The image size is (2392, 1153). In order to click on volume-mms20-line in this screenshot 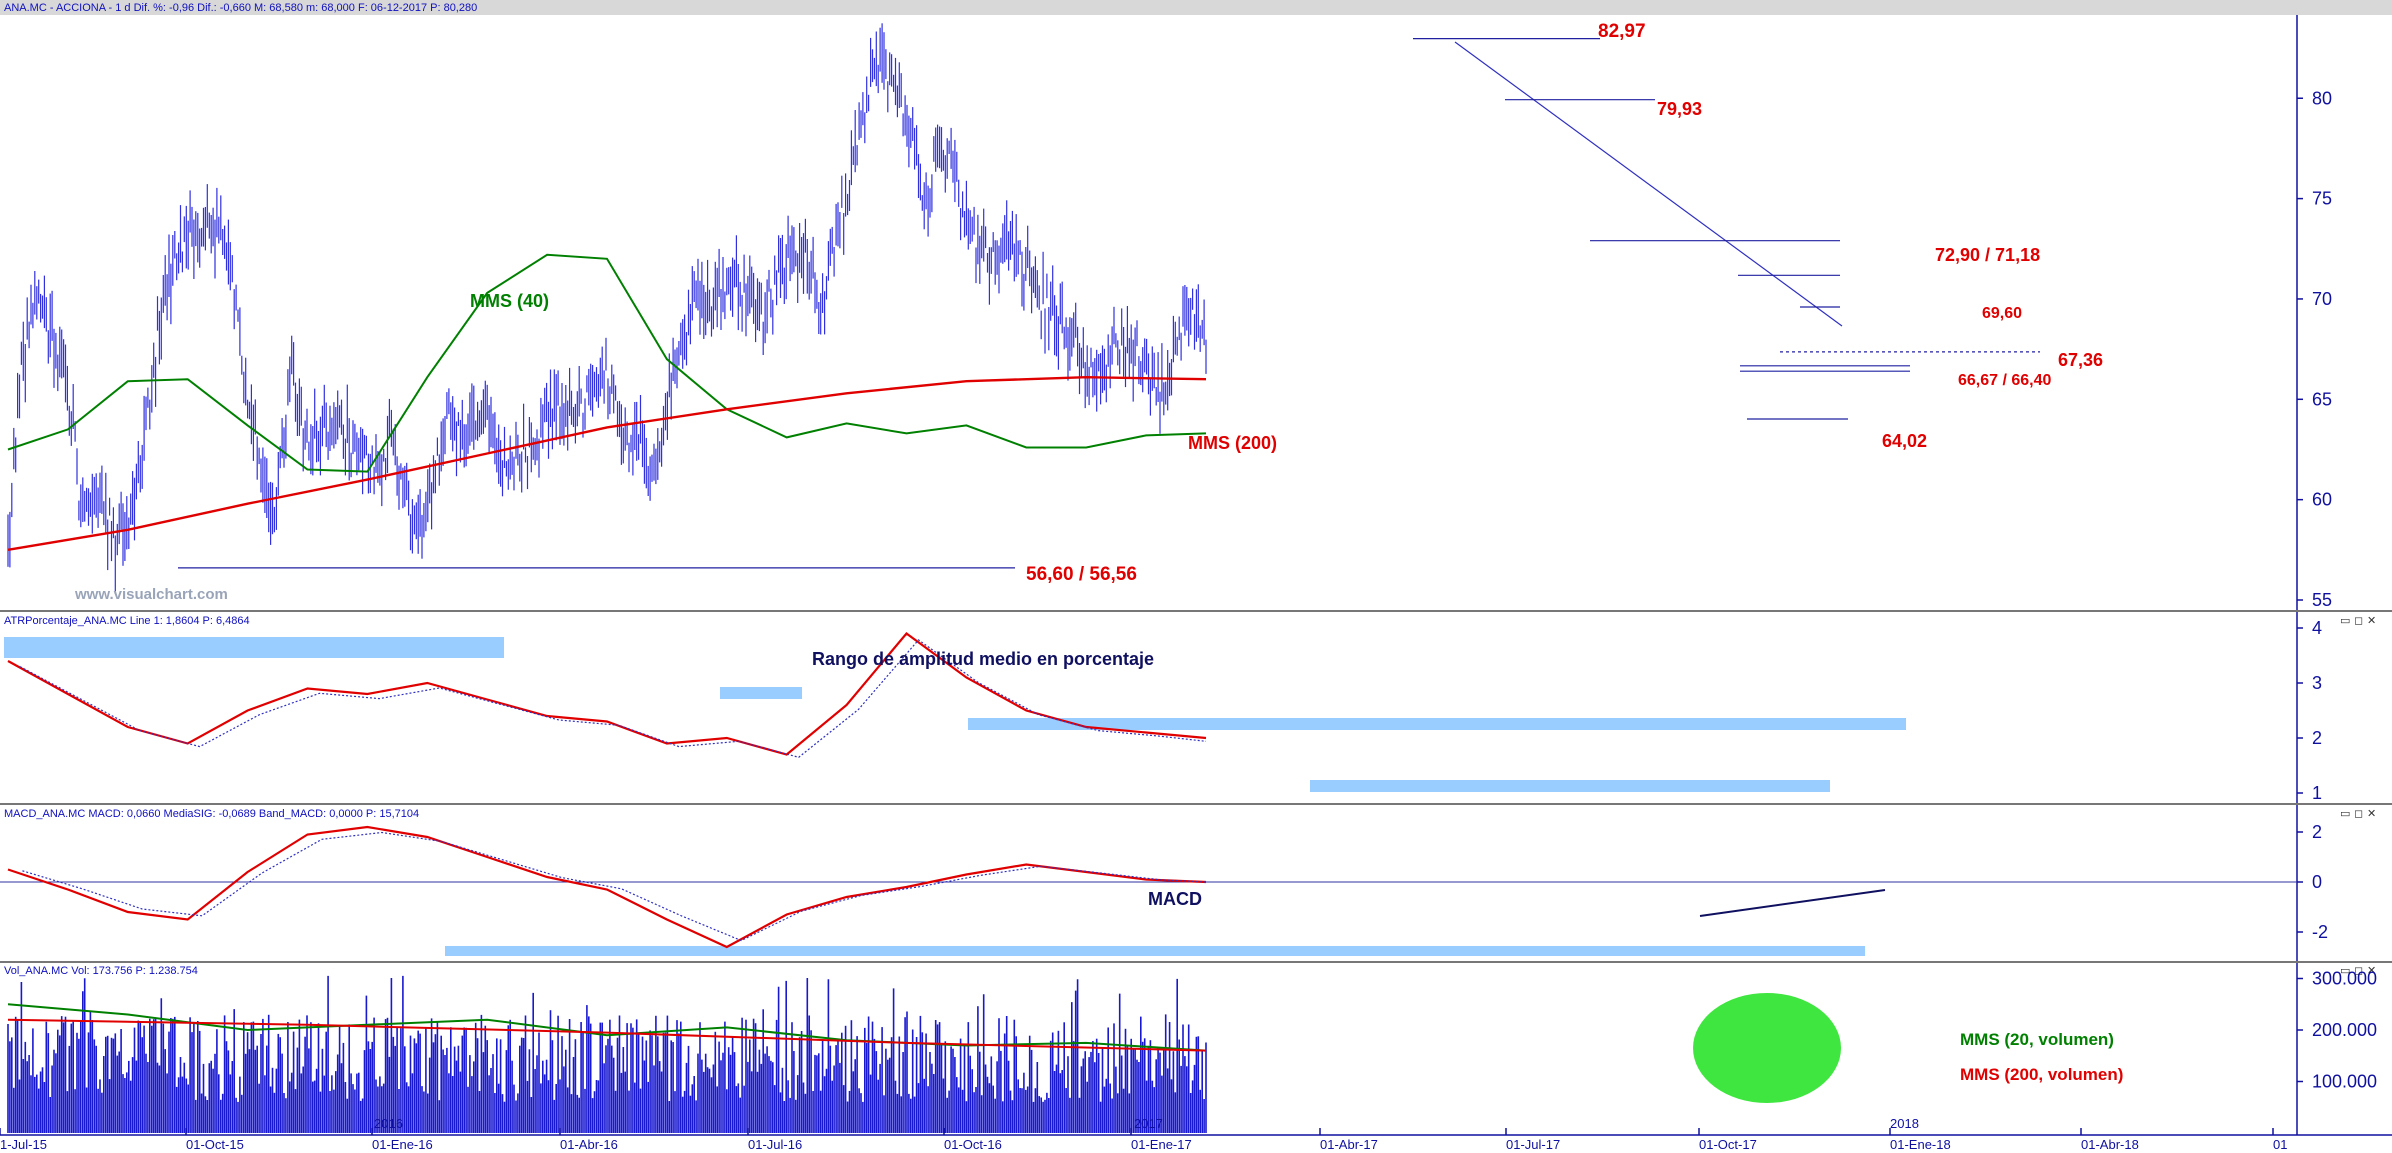, I will do `click(607, 1027)`.